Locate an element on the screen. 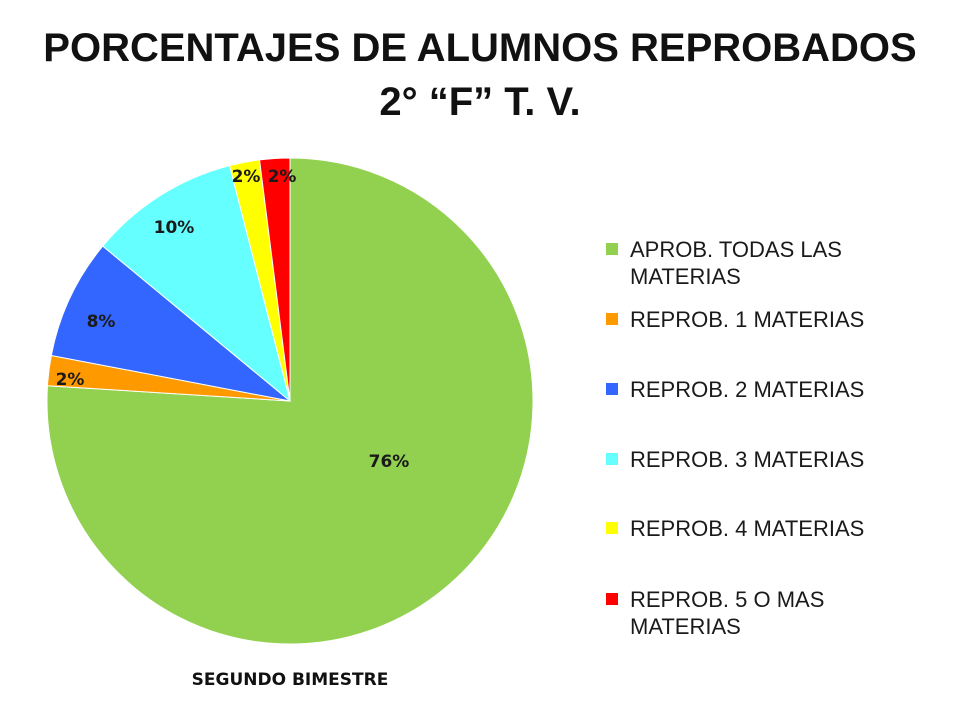 This screenshot has height=720, width=960. legend-item-reprob-3: REPROB. 3 MATERIAS is located at coordinates (776, 459).